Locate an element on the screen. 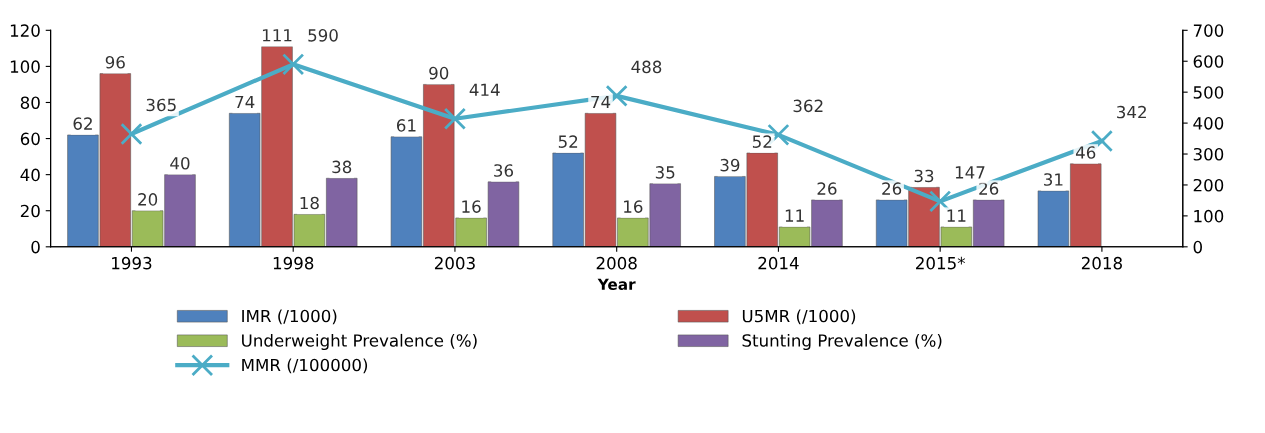 This screenshot has height=433, width=1265. x-tick-label: 2008 is located at coordinates (616, 263).